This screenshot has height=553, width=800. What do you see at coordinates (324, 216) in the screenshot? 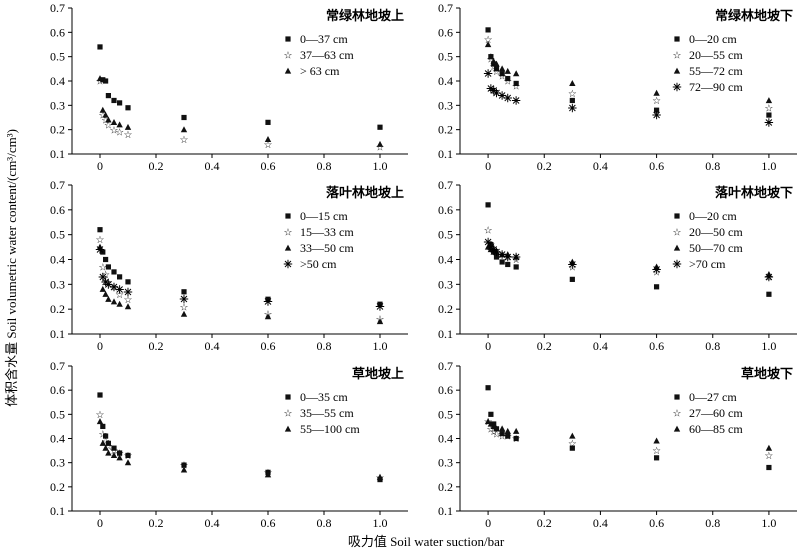
I see `legend-label: 0—15 cm` at bounding box center [324, 216].